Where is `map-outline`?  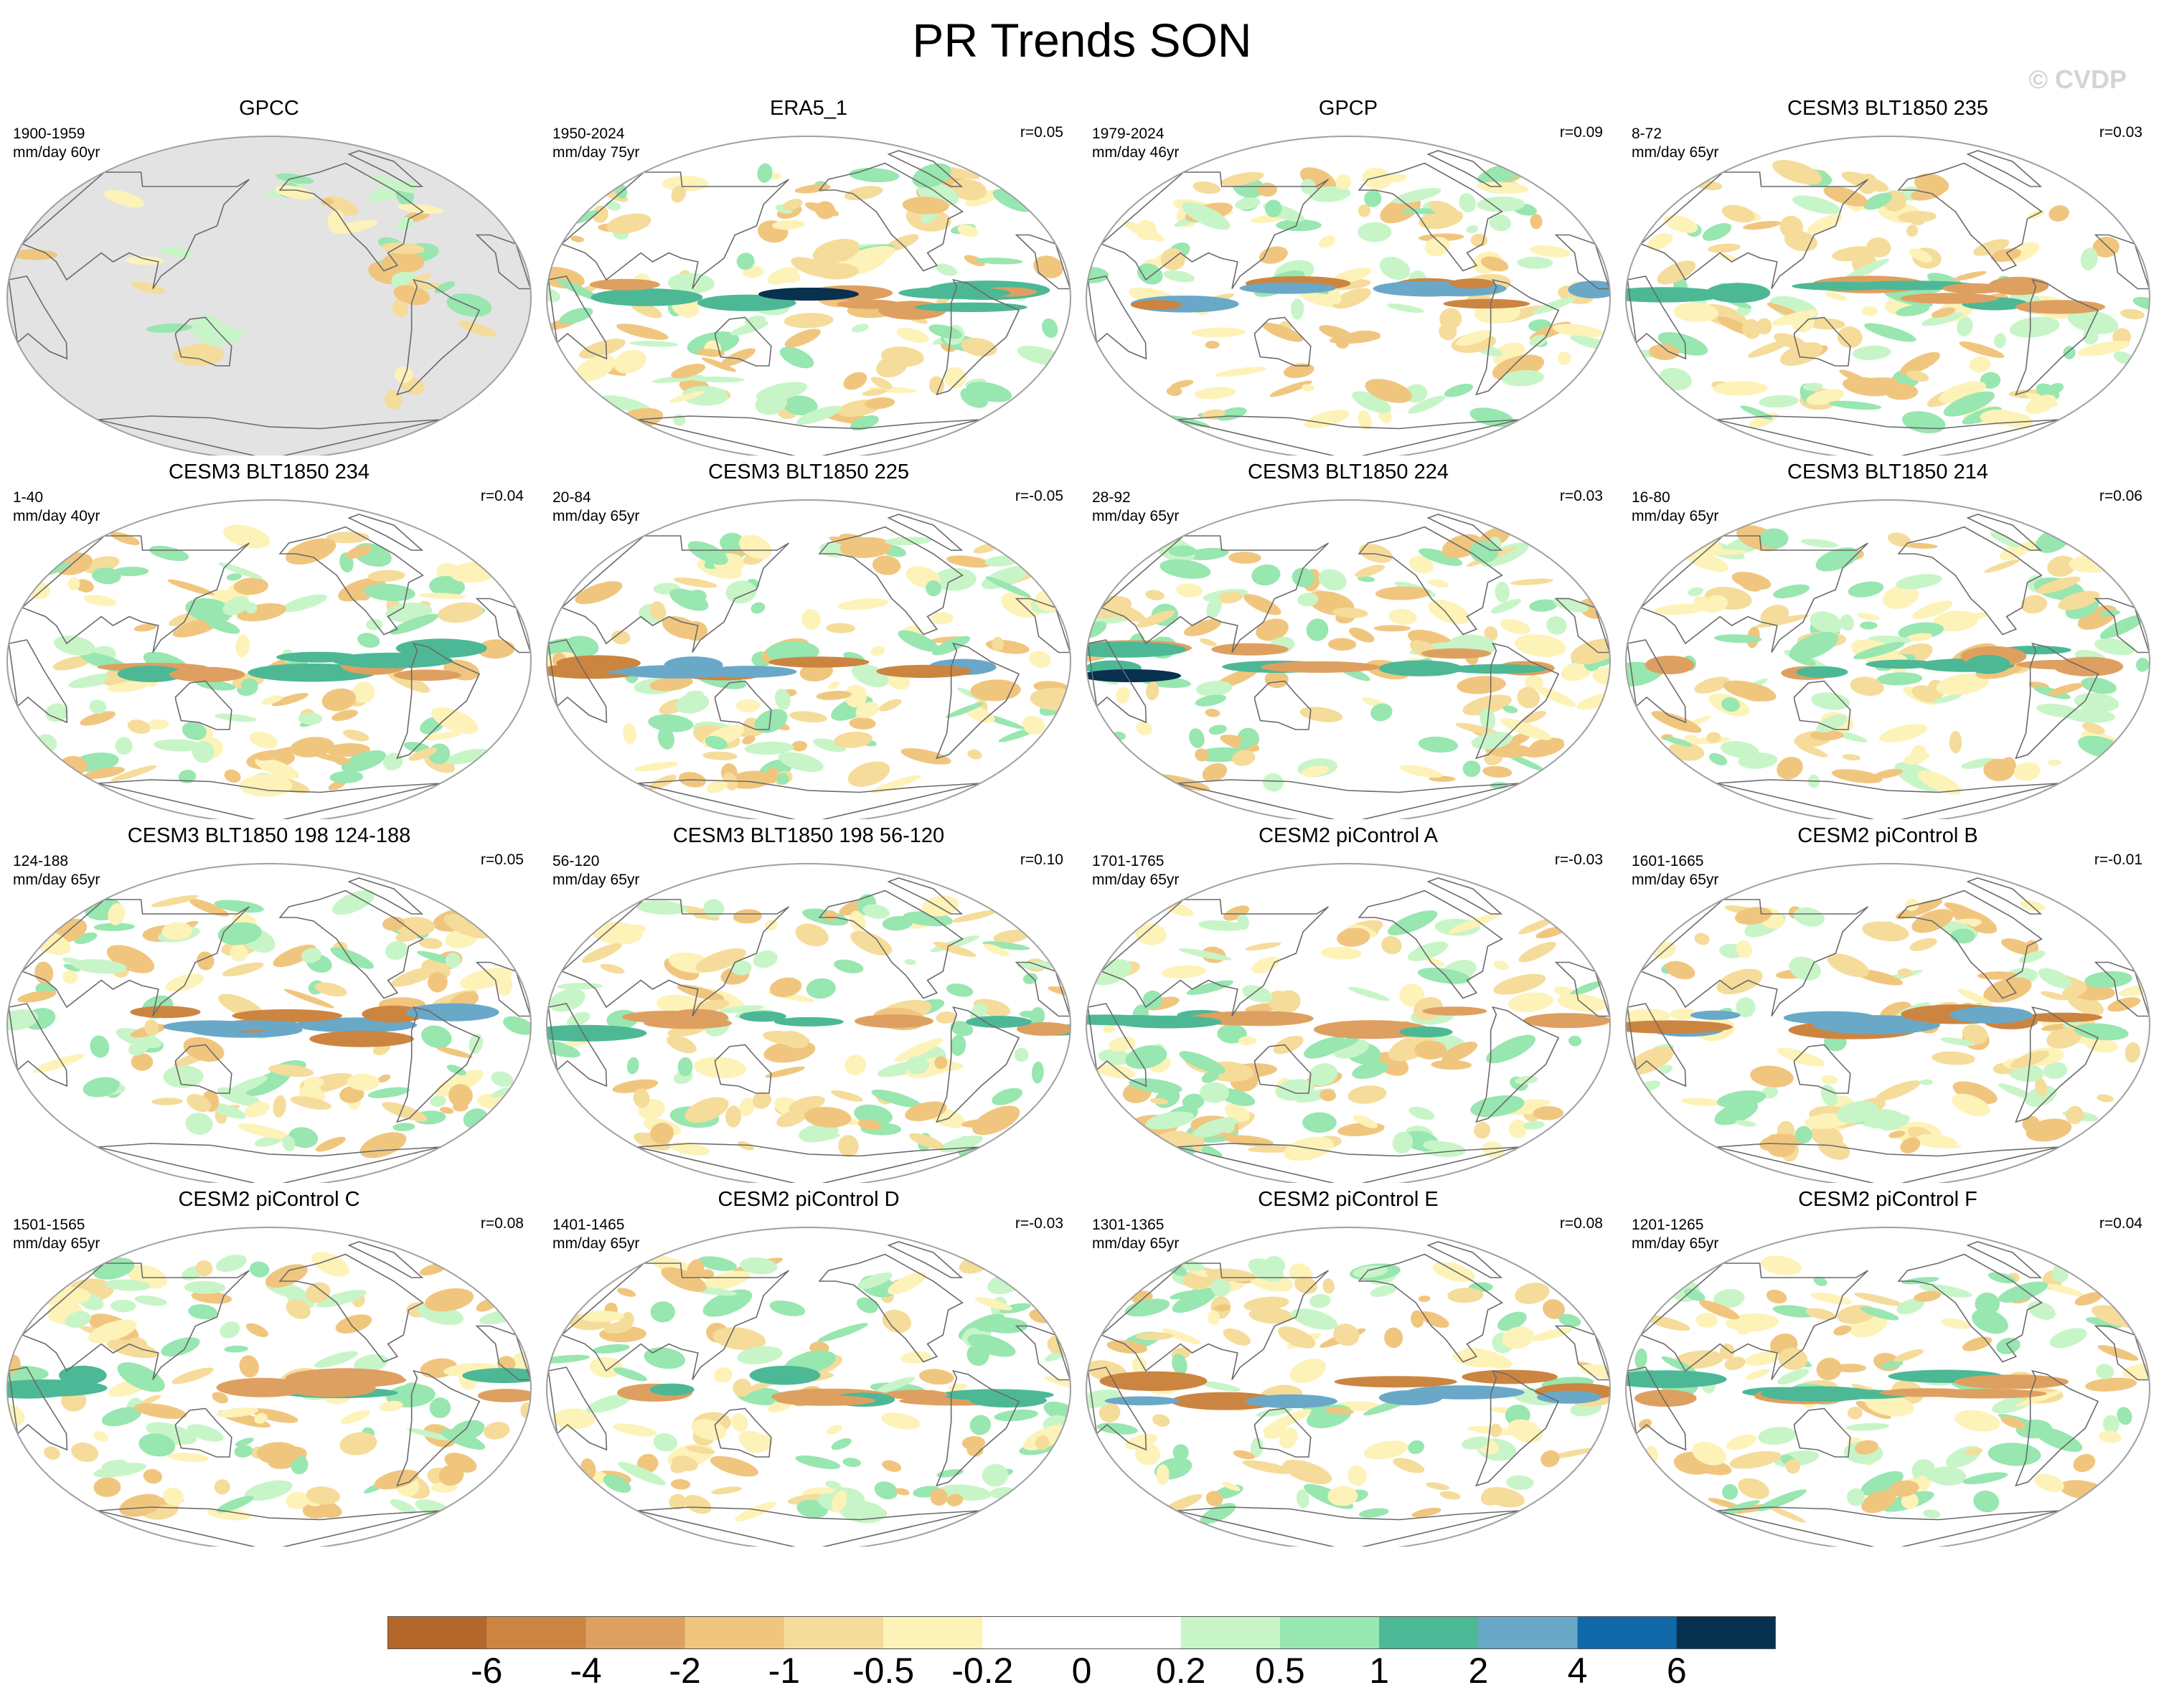 map-outline is located at coordinates (1888, 1023).